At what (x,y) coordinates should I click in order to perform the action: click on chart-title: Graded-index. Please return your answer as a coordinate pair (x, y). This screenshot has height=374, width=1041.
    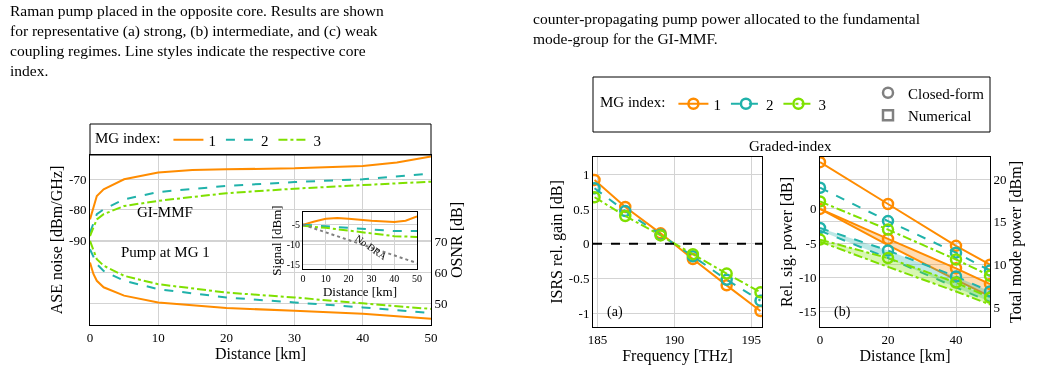
    Looking at the image, I should click on (790, 146).